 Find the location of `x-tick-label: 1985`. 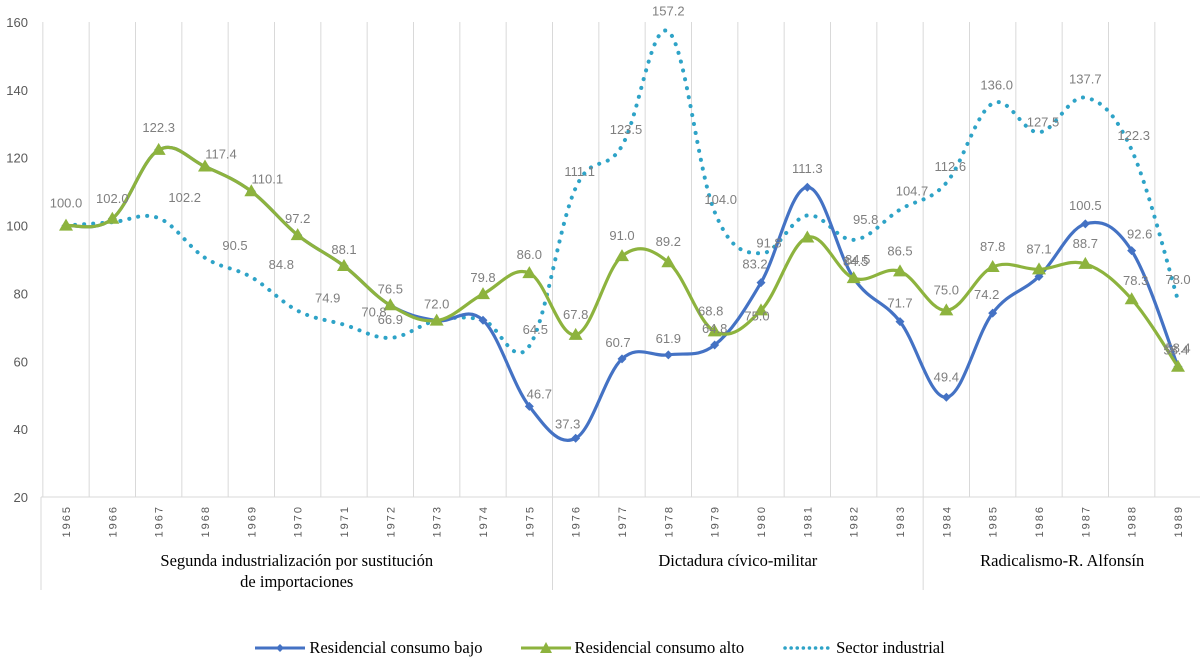

x-tick-label: 1985 is located at coordinates (994, 521).